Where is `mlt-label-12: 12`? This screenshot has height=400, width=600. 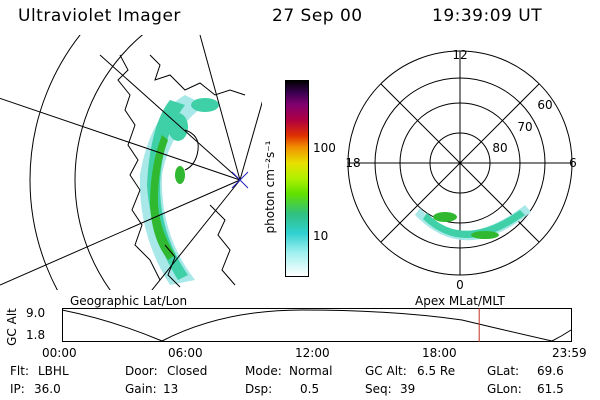 mlt-label-12: 12 is located at coordinates (459, 55).